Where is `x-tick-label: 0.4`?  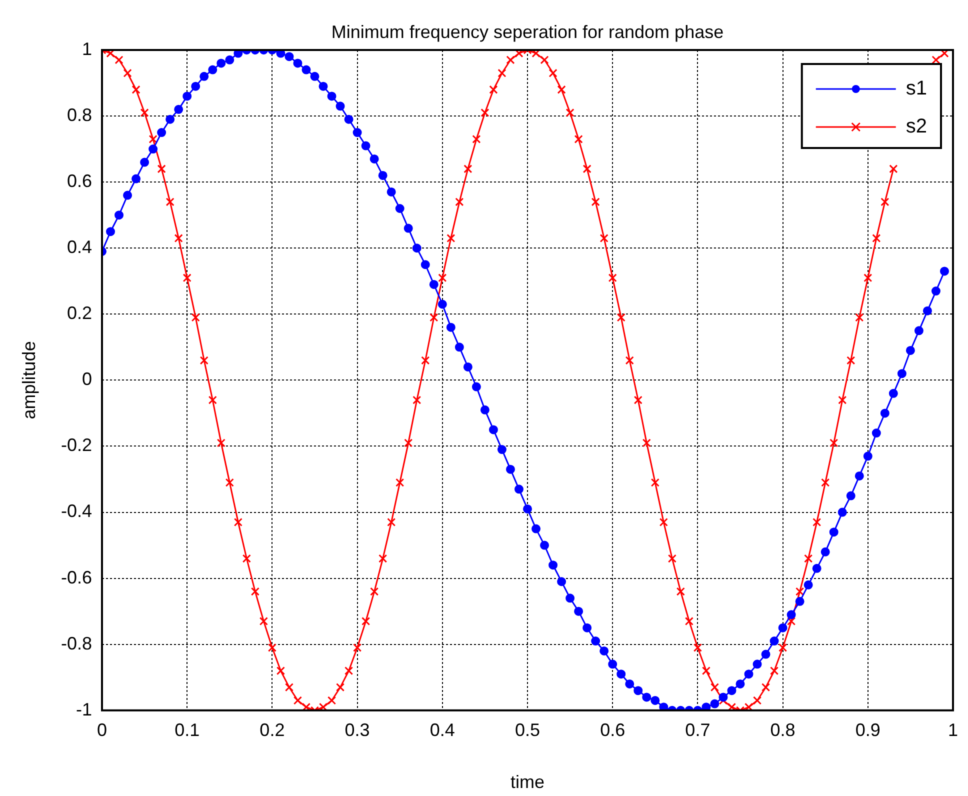 x-tick-label: 0.4 is located at coordinates (442, 730).